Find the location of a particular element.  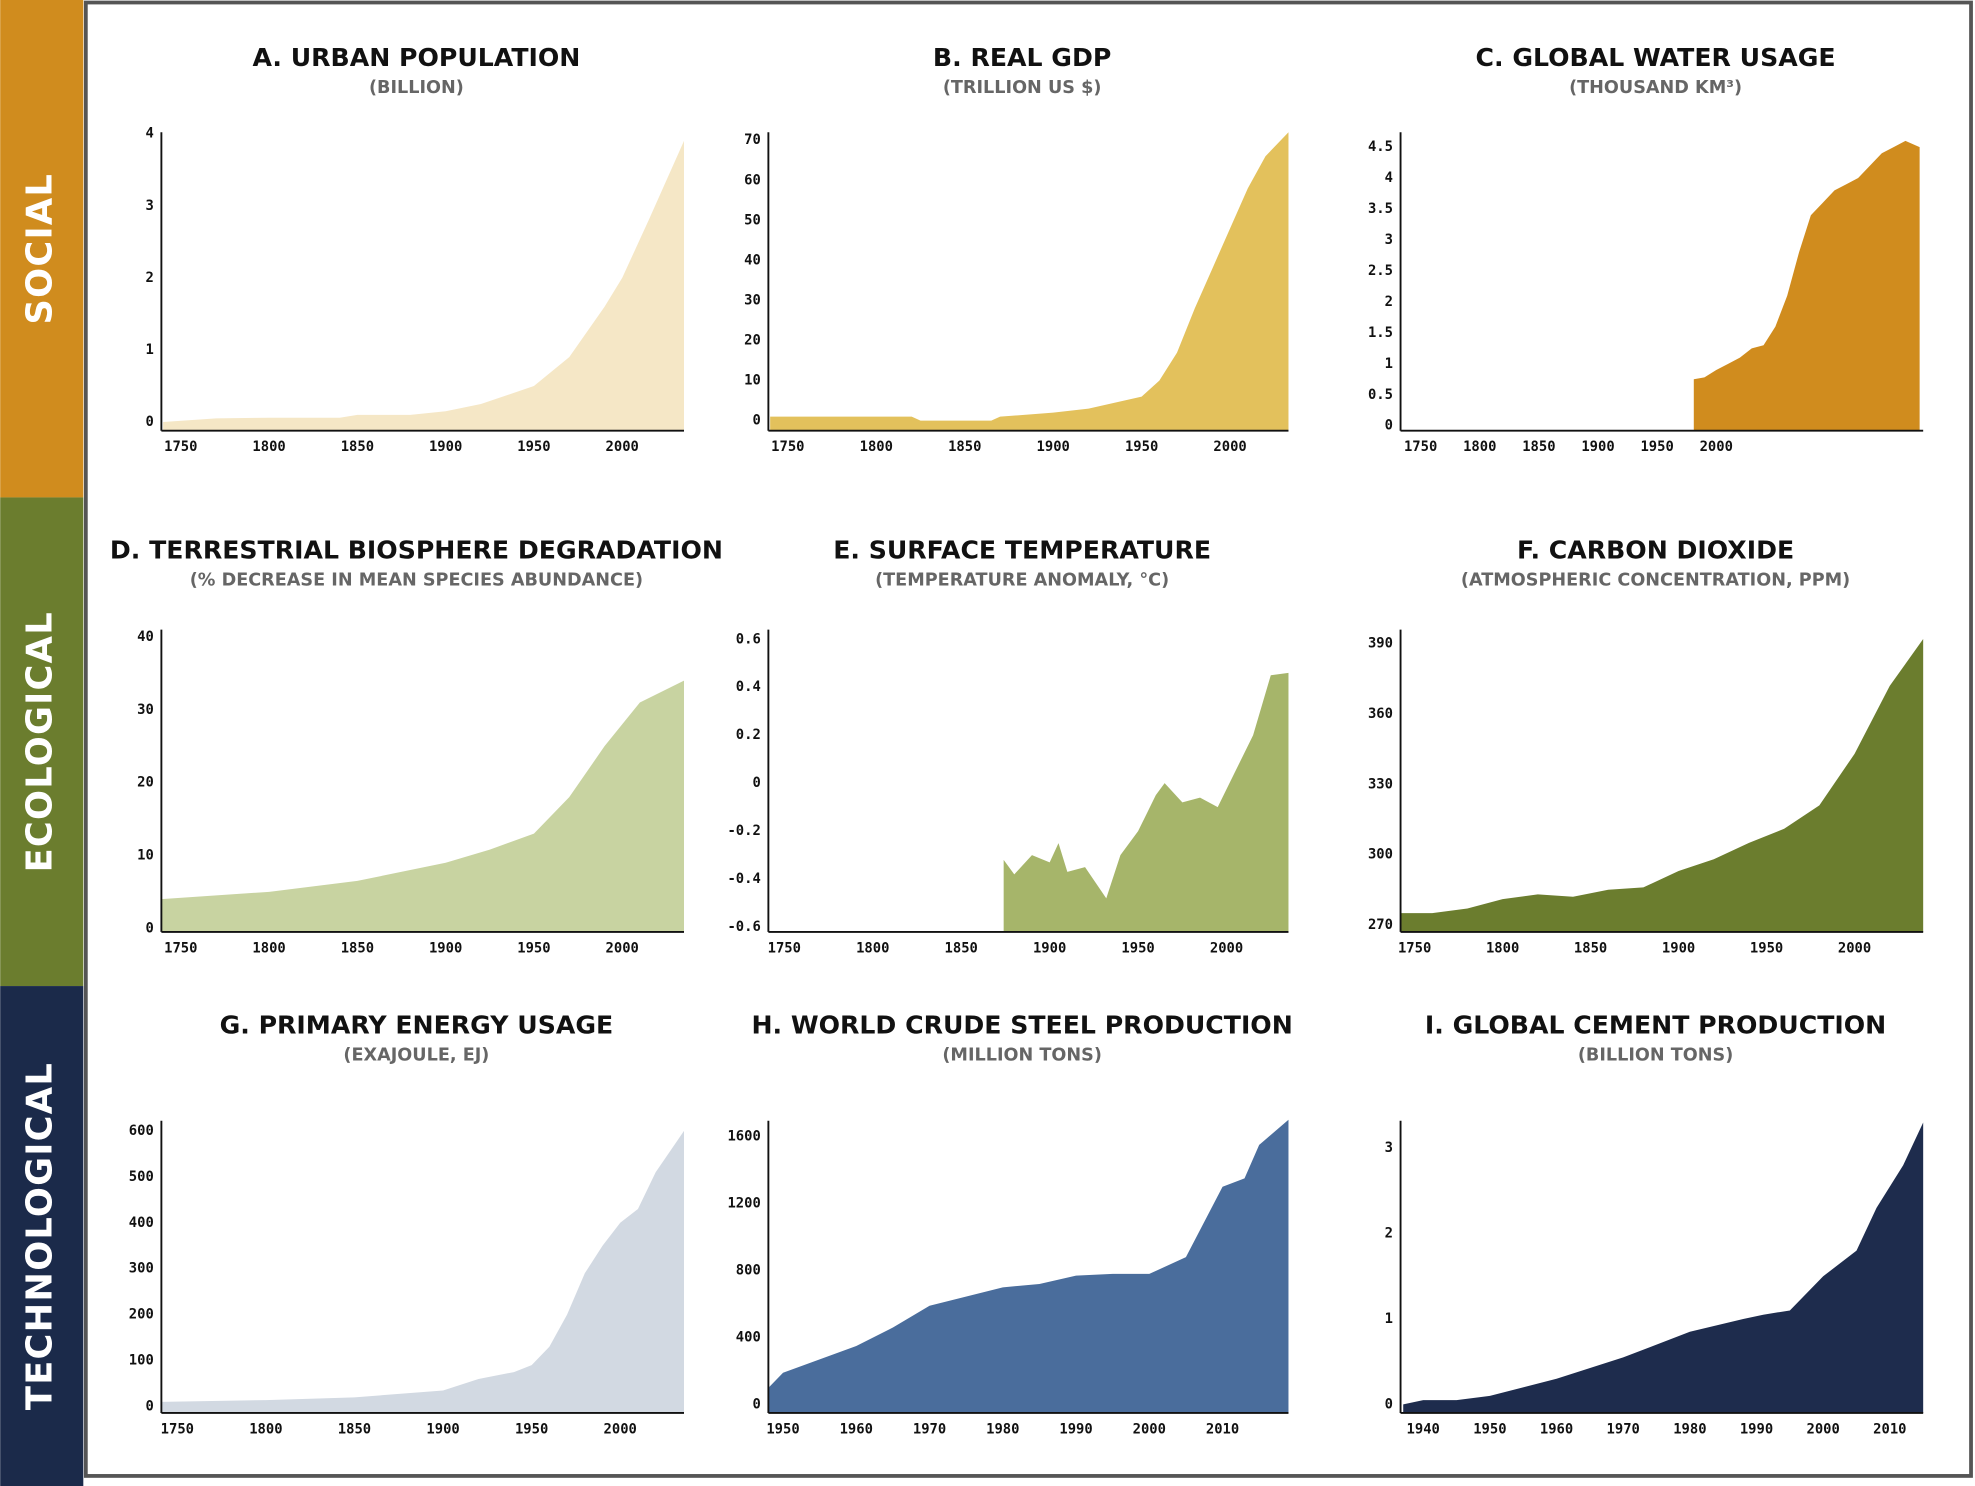

chart-title: G. PRIMARY ENERGY USAGE is located at coordinates (417, 1024).